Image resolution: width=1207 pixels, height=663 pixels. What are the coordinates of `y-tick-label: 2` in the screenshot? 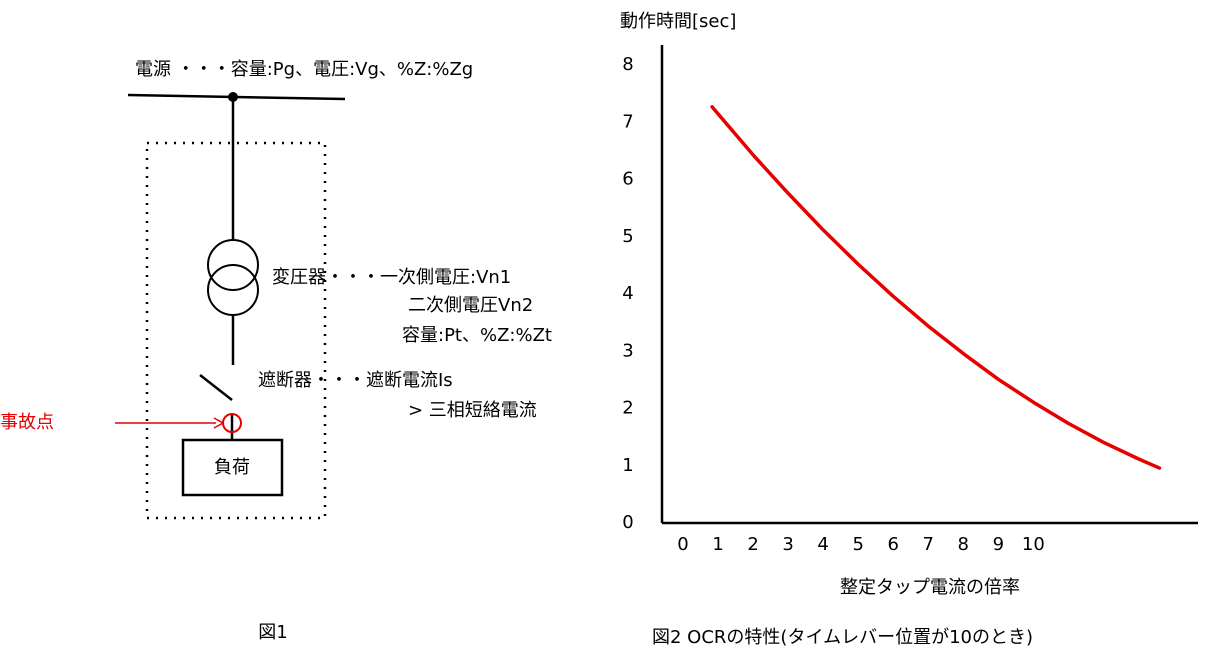 It's located at (627, 408).